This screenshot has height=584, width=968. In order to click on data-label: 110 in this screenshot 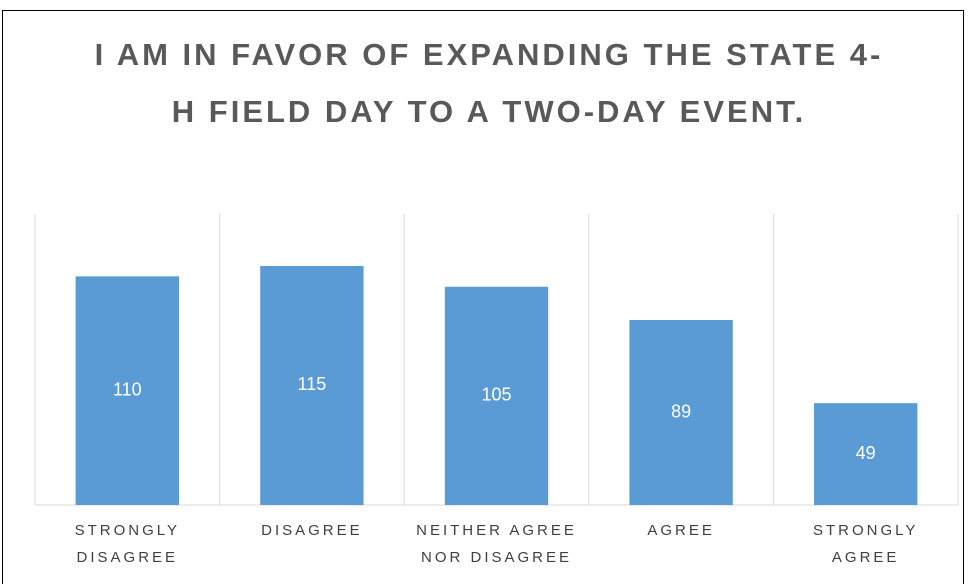, I will do `click(127, 389)`.